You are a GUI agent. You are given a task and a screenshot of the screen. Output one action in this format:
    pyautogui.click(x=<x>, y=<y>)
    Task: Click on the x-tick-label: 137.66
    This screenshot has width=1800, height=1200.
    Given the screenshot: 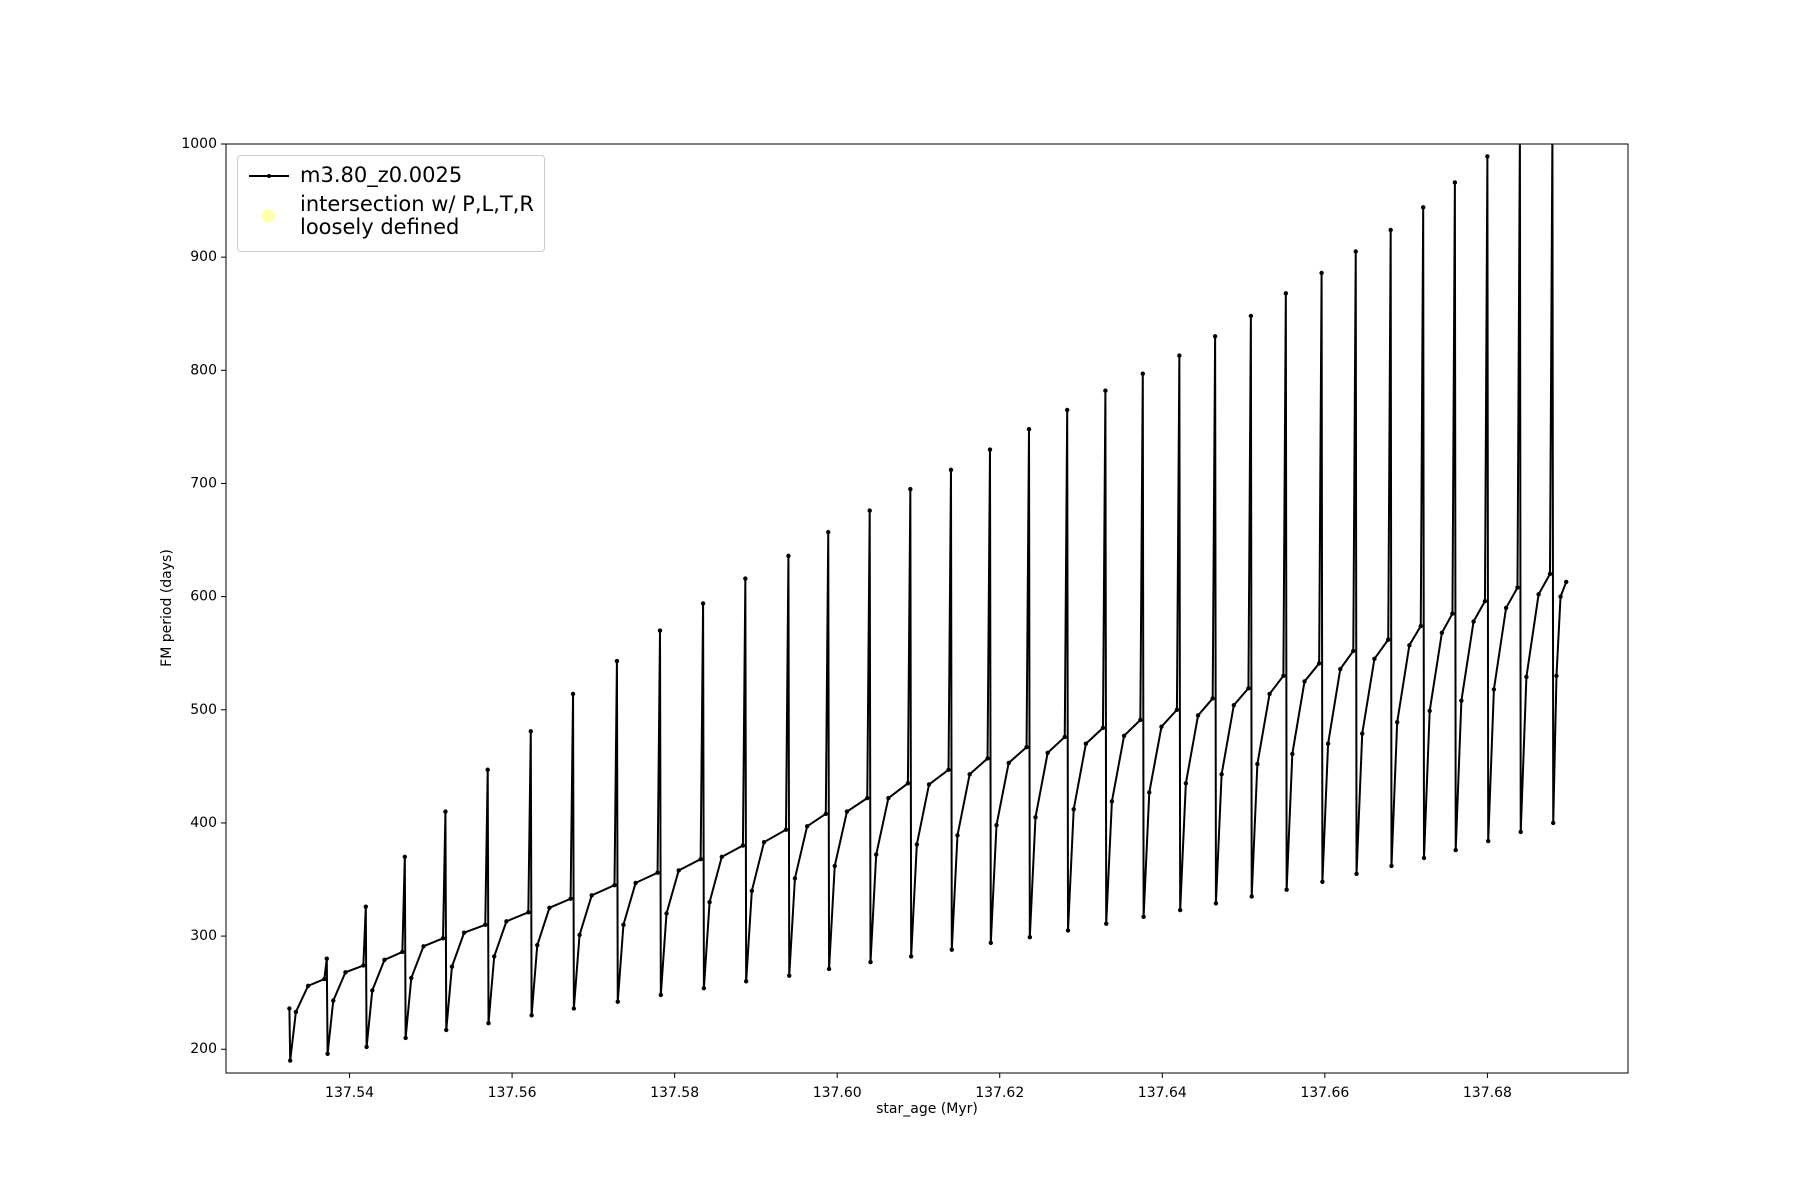 What is the action you would take?
    pyautogui.click(x=1324, y=1093)
    